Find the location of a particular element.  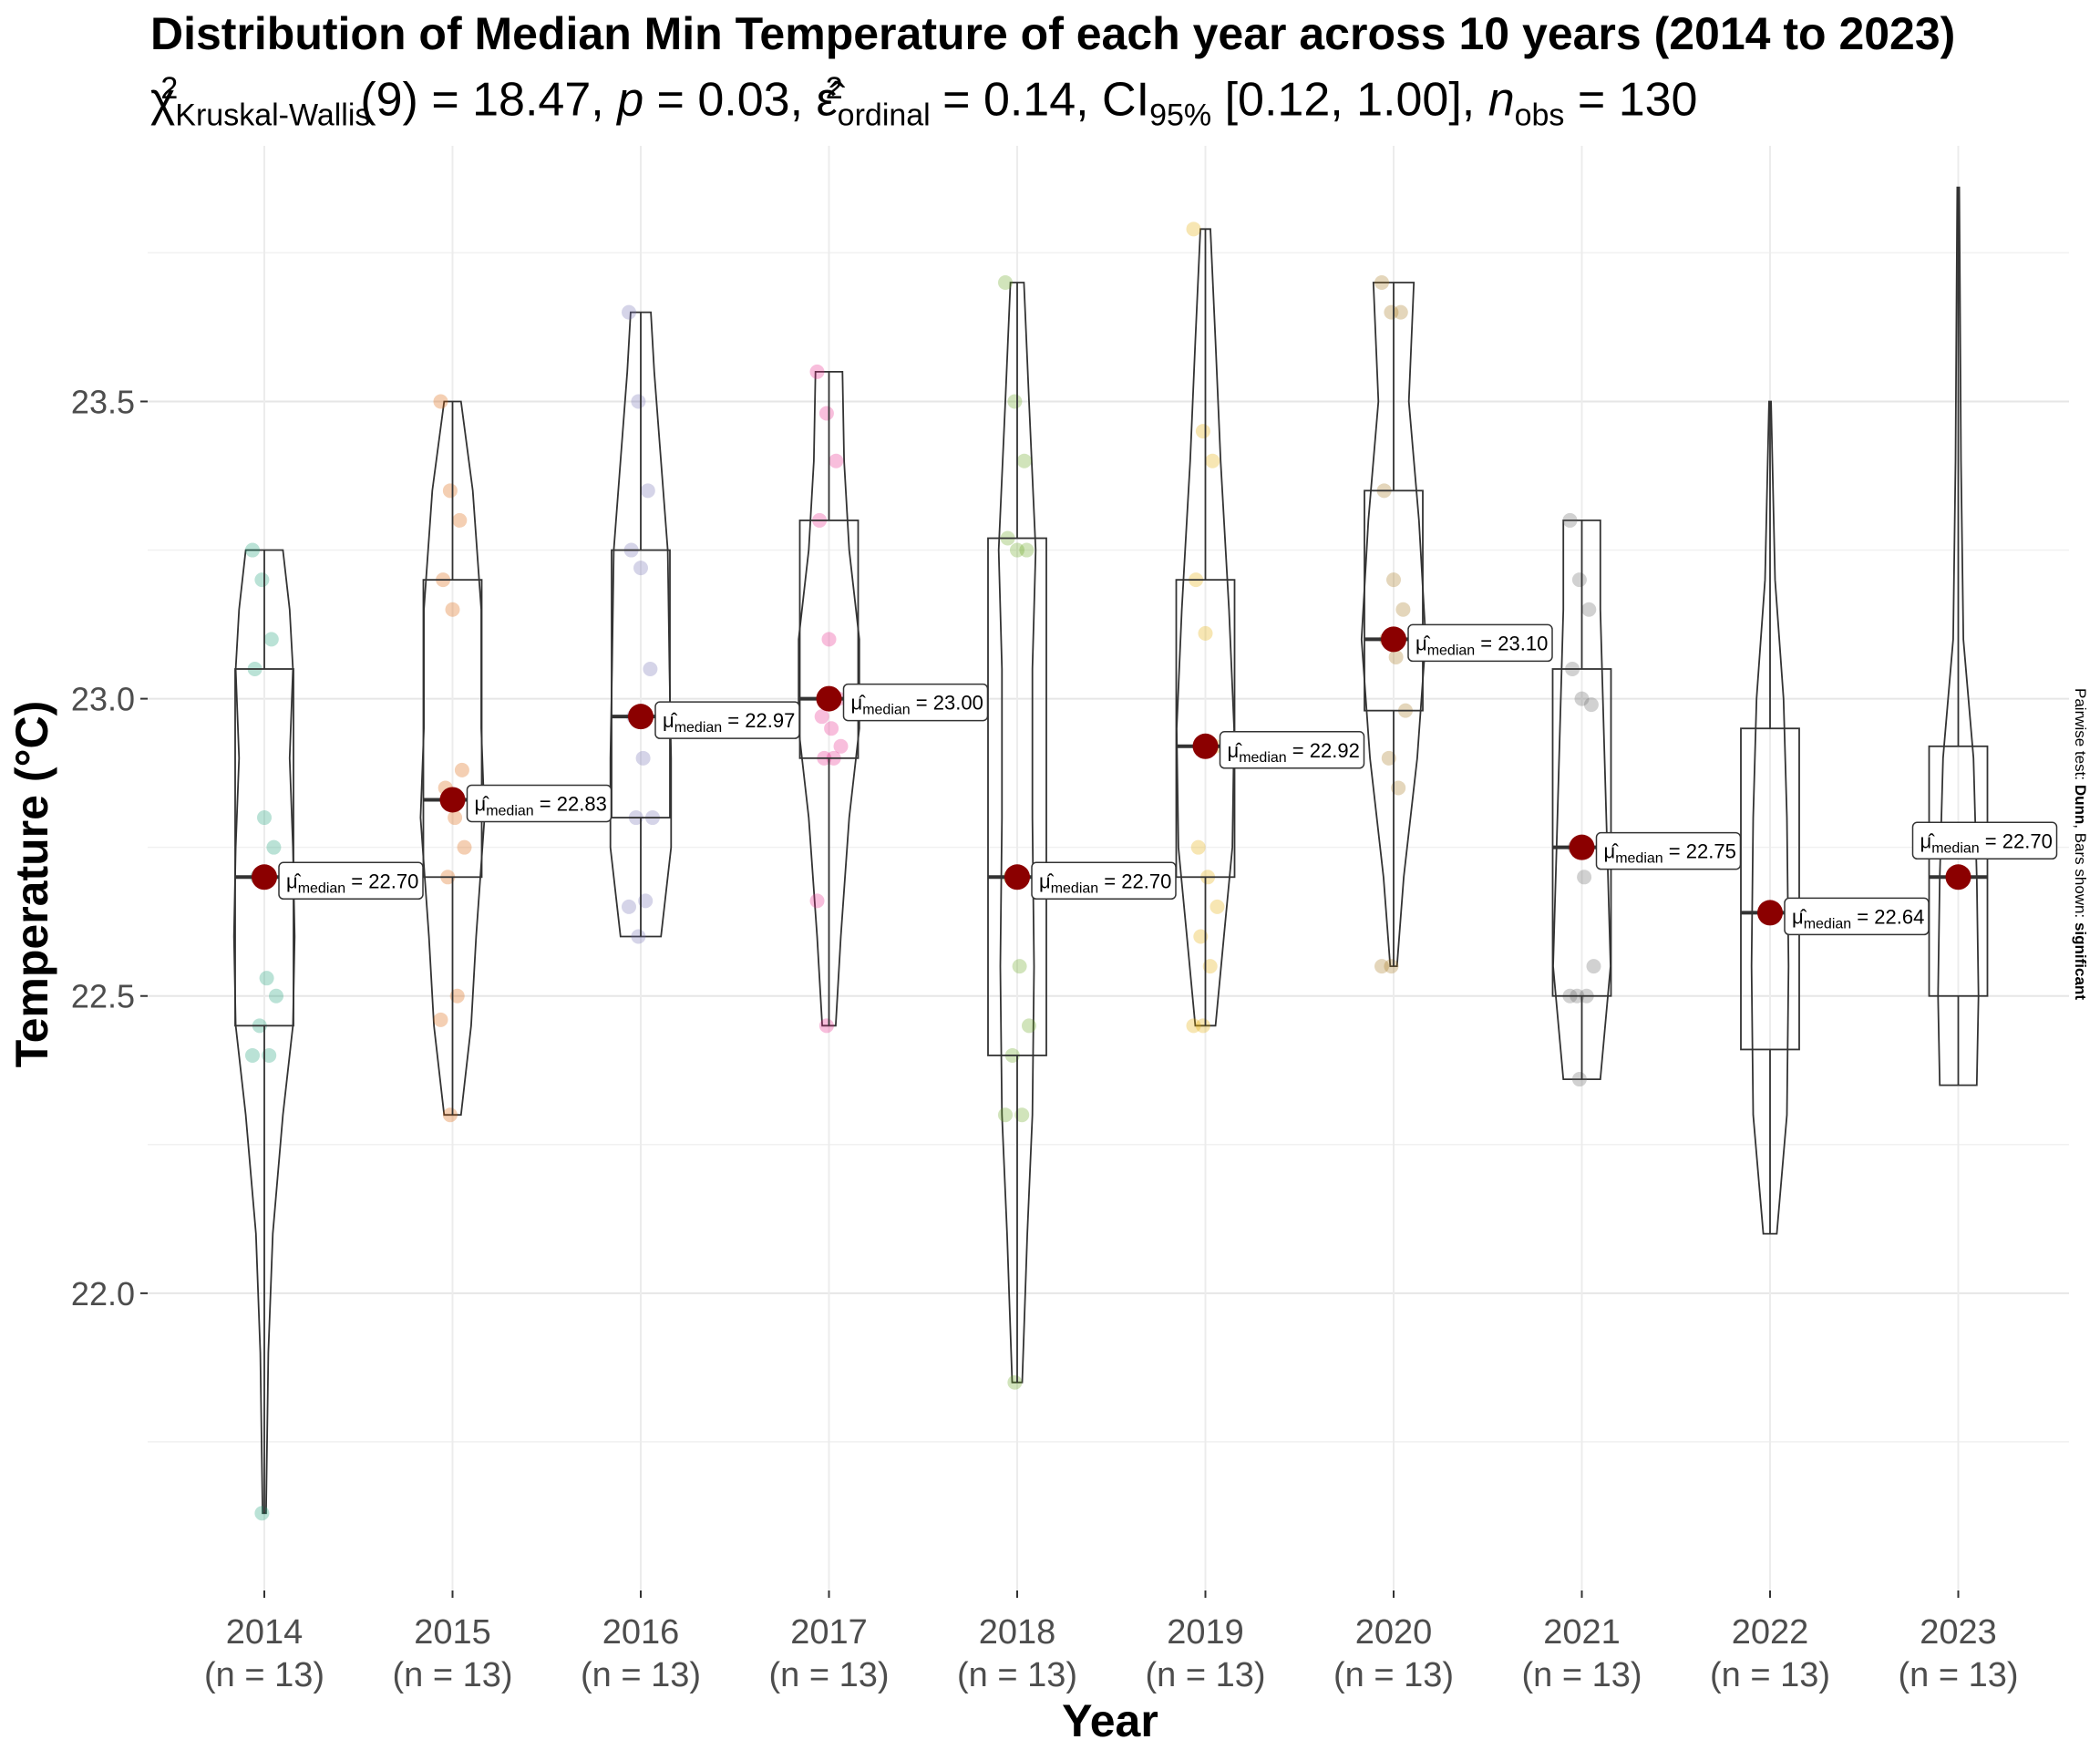

caption-prefix: Pairwise test: is located at coordinates (2080, 737).